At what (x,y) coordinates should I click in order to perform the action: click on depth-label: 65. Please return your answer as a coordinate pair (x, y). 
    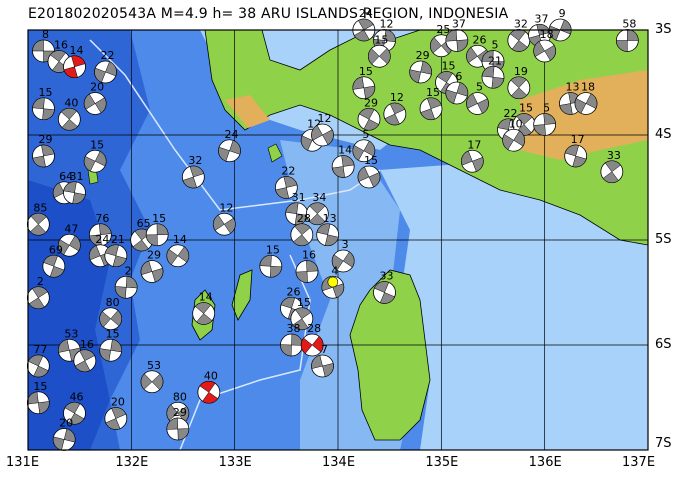
    Looking at the image, I should click on (144, 223).